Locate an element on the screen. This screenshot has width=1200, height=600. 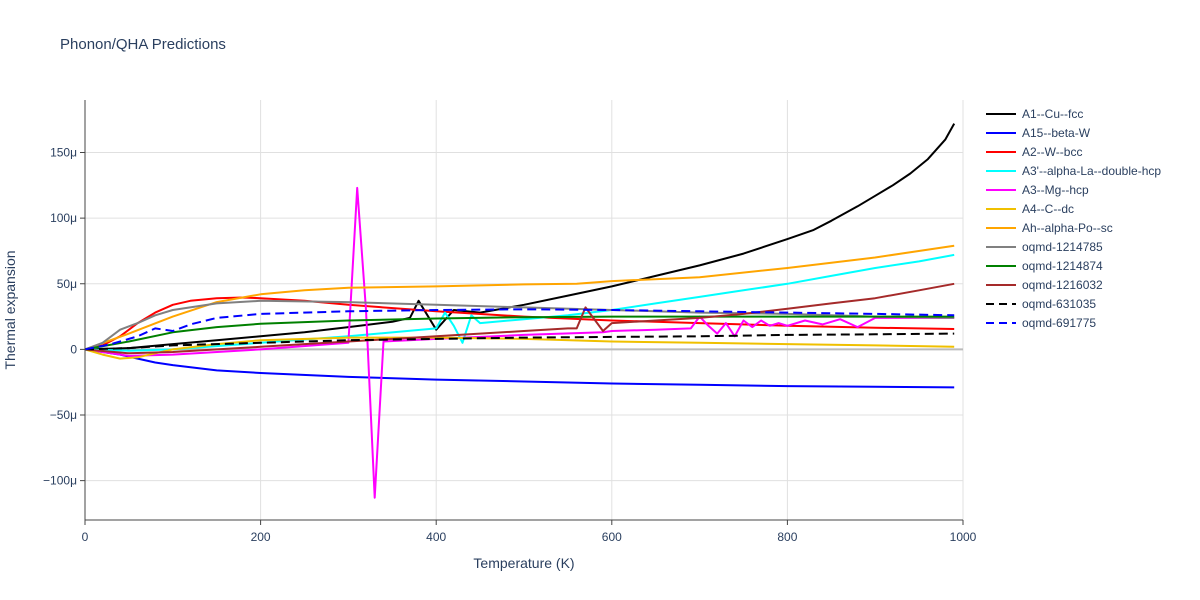
legend-item: Ah--alpha-Po--sc is located at coordinates (1049, 228).